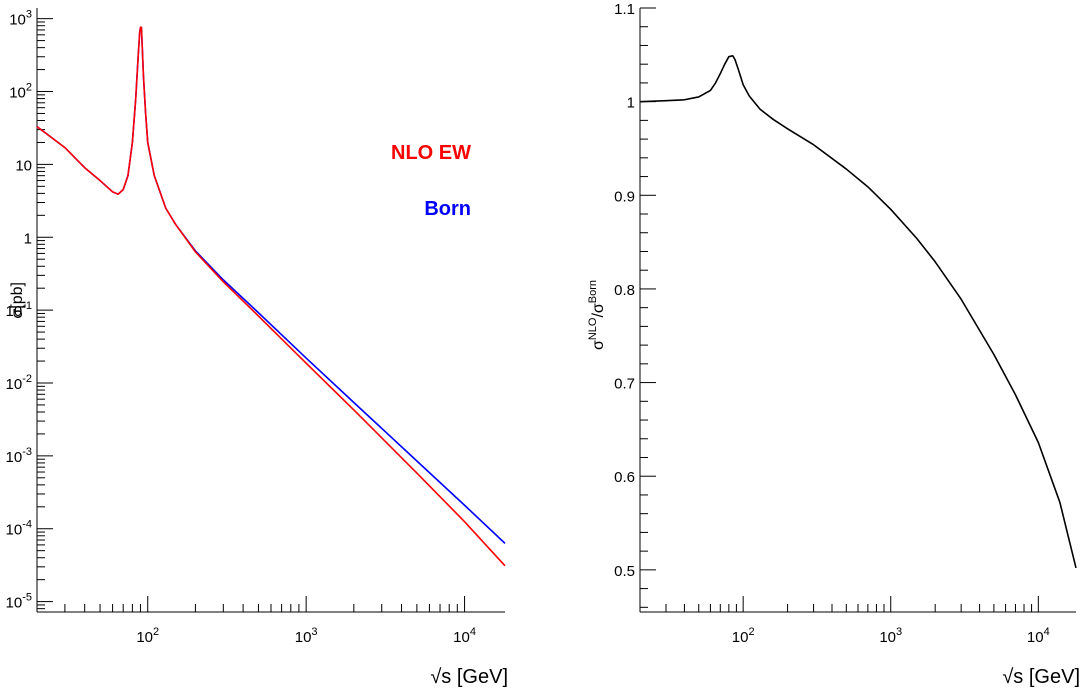 The height and width of the screenshot is (694, 1085). I want to click on y-tick-label: 0.6, so click(624, 477).